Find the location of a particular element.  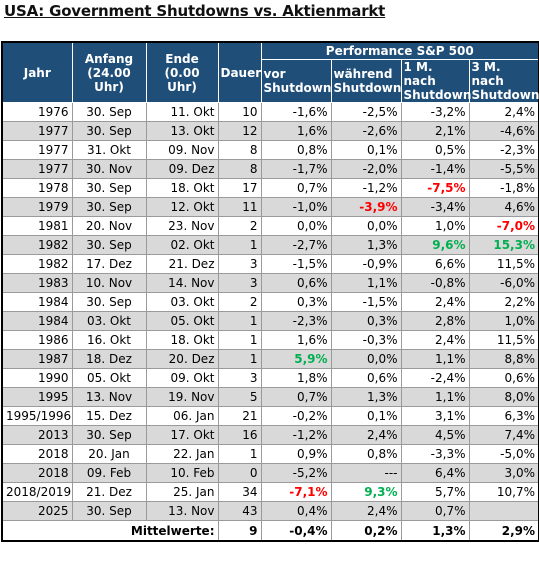

cell-ende: 09. Nov is located at coordinates (182, 150).